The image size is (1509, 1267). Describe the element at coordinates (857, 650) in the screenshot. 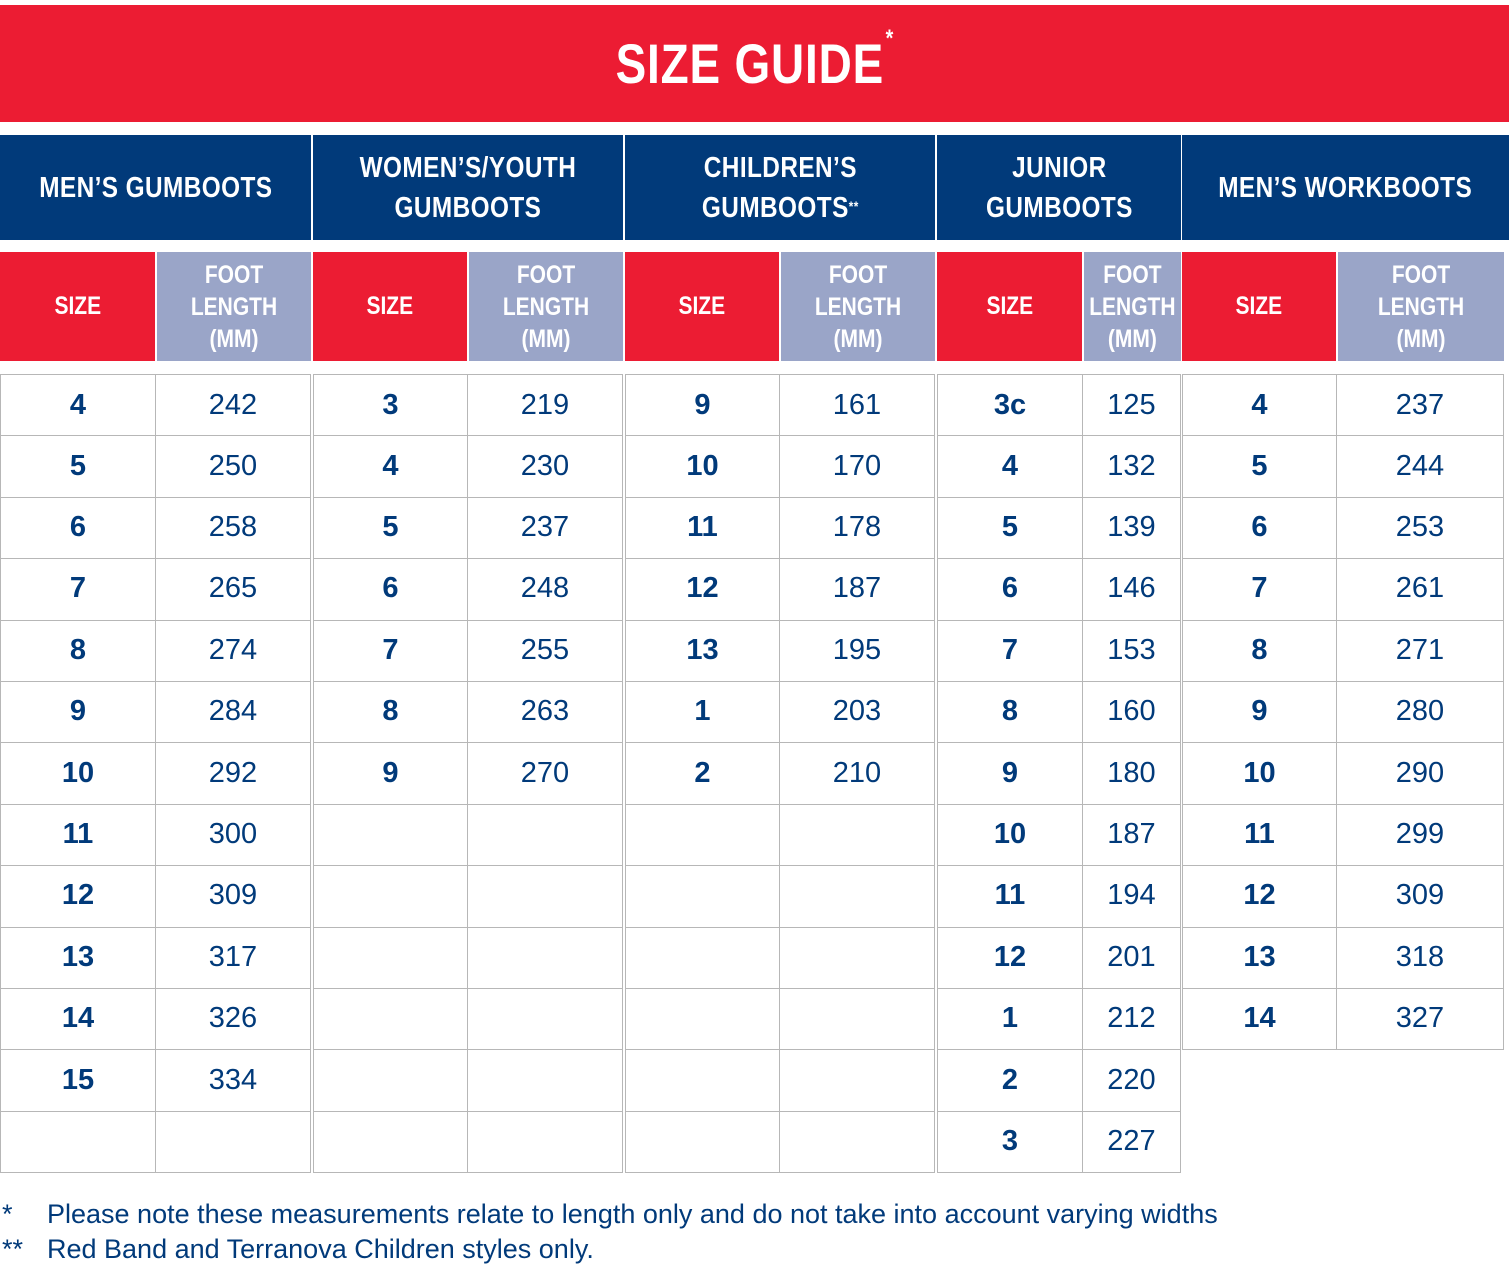

I see `foot-length-cell: 195` at that location.